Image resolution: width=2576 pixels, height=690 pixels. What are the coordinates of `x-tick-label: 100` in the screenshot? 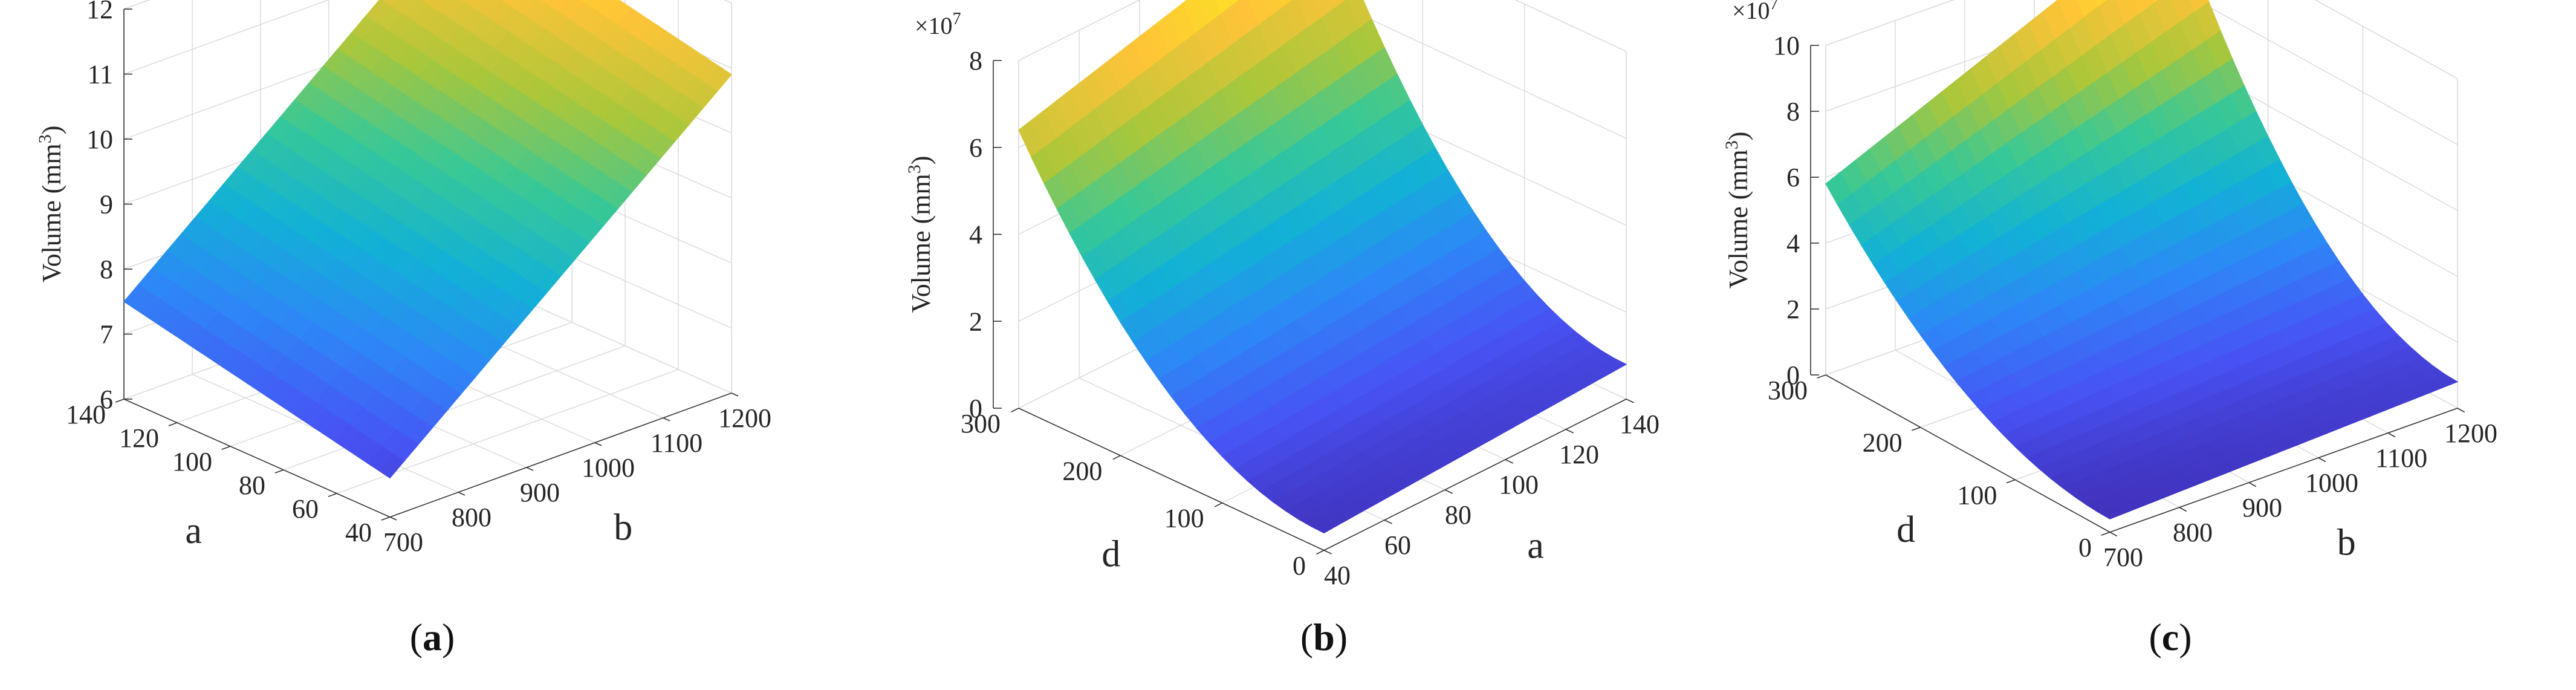 It's located at (1519, 485).